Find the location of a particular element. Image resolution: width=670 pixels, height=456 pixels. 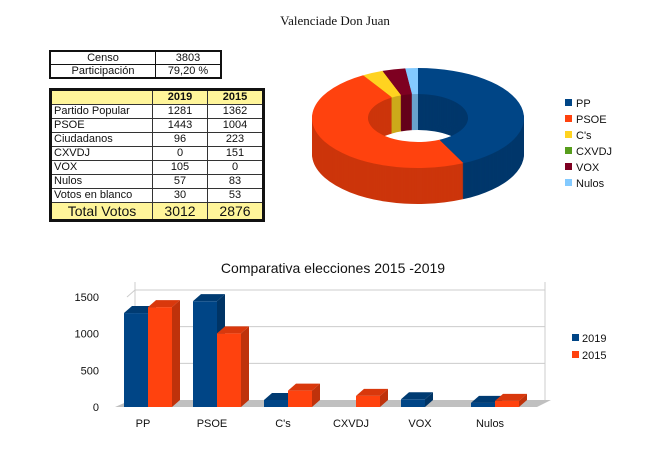

table-row: Ciudadanos 96 223 is located at coordinates (157, 139).